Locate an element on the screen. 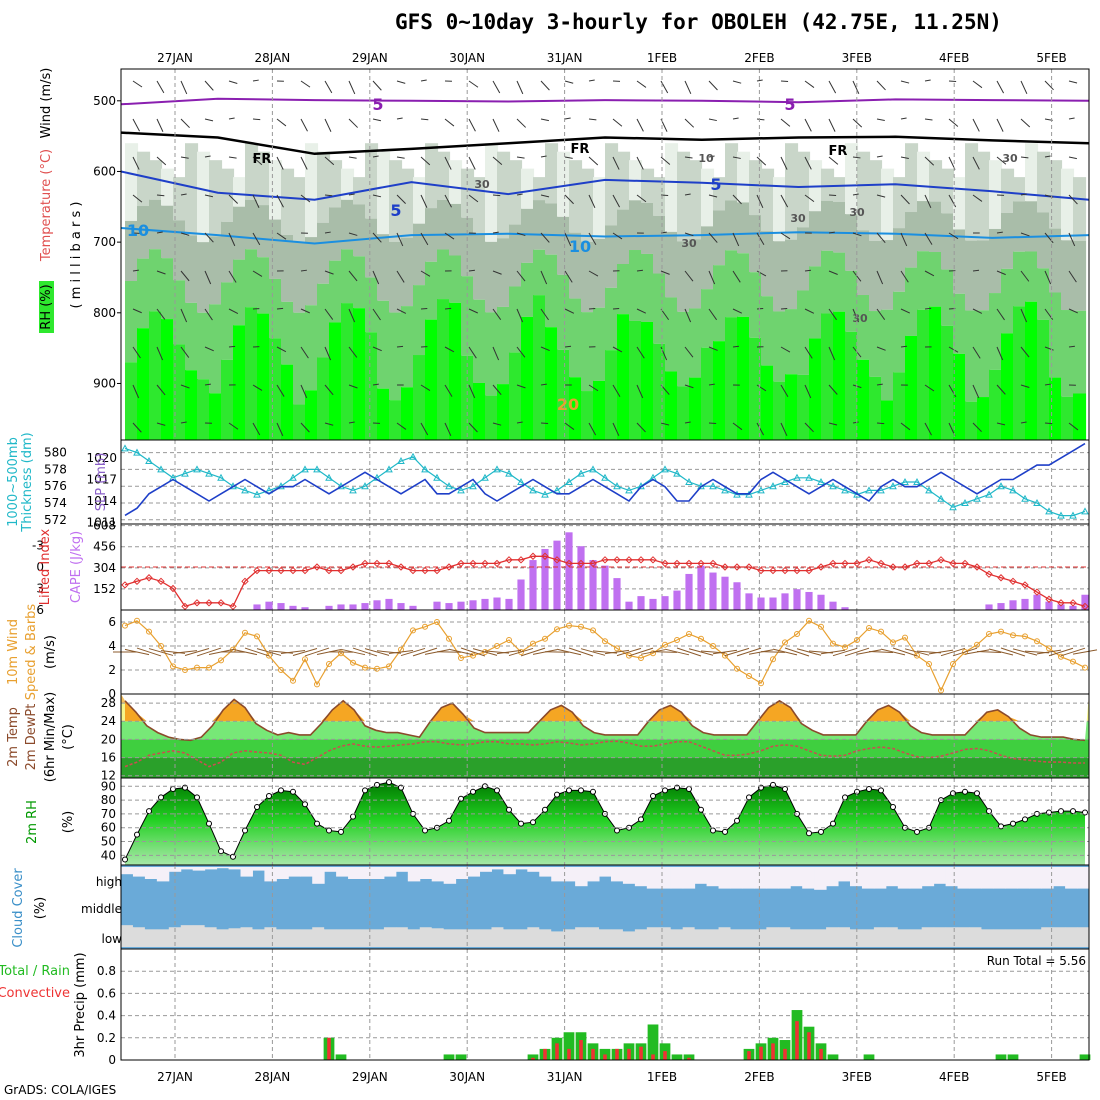 Image resolution: width=1100 pixels, height=1100 pixels. rh-tick-label: 40 is located at coordinates (108, 855).